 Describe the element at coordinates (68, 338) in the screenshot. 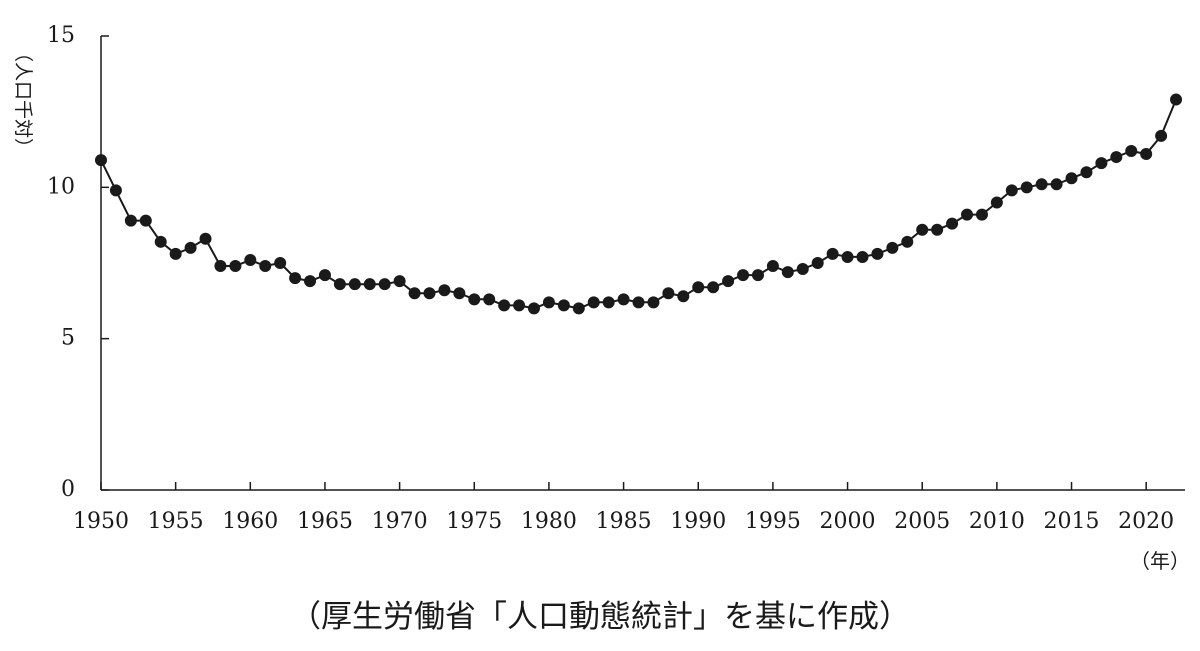

I see `y-tick-label: 5` at that location.